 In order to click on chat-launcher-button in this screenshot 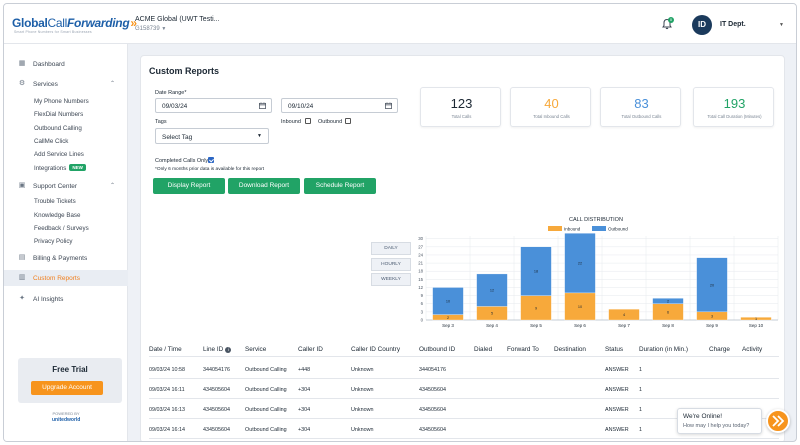, I will do `click(778, 421)`.